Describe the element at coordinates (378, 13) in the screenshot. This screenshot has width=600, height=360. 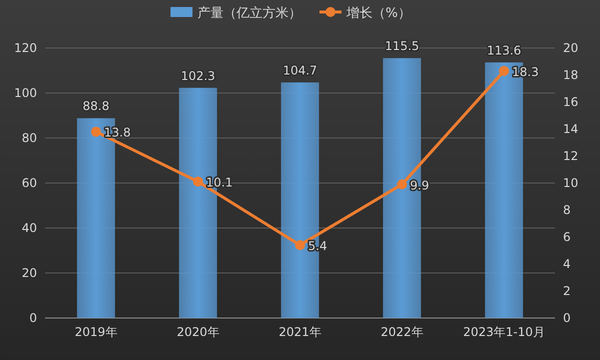
I see `legend-label: 增长（%）` at that location.